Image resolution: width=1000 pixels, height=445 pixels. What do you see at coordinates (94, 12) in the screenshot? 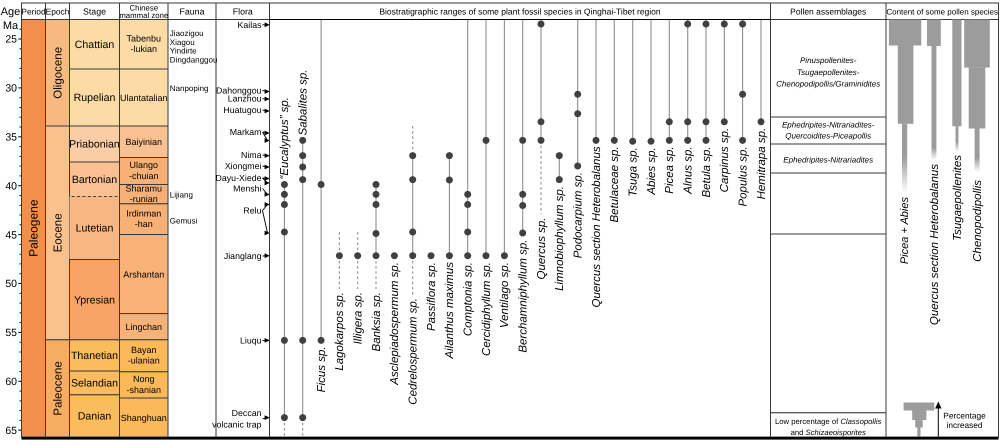
I see `svg-text: Stage` at bounding box center [94, 12].